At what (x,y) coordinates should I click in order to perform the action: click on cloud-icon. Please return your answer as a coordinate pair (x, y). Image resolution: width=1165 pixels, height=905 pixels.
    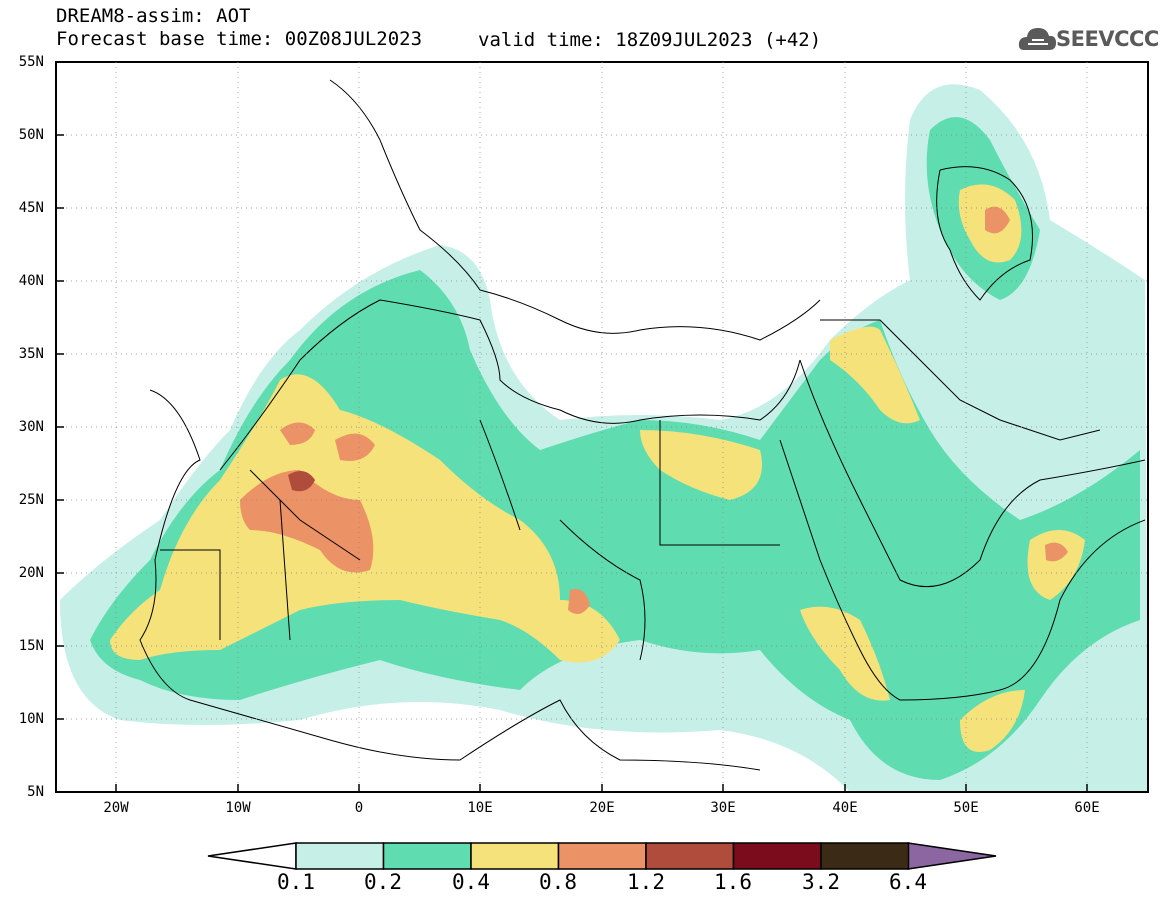
    Looking at the image, I should click on (1037, 39).